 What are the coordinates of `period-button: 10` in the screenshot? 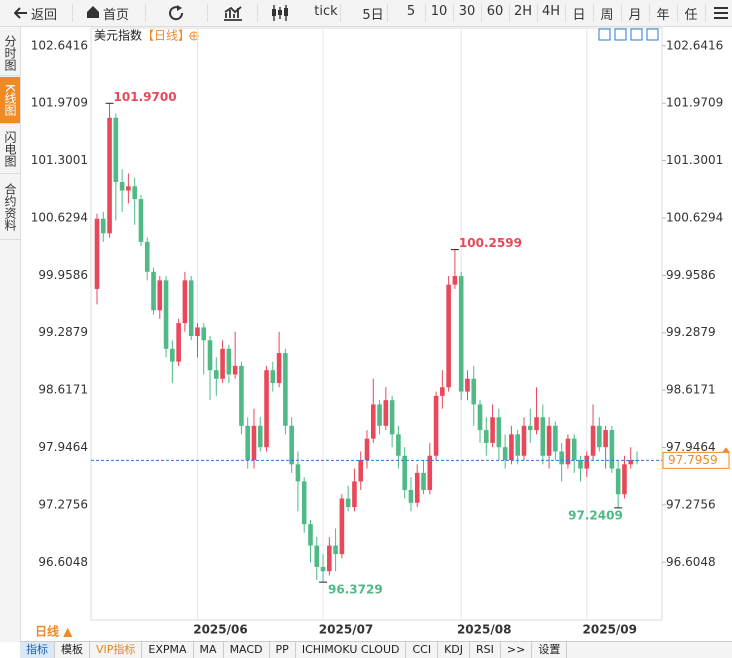 It's located at (439, 11).